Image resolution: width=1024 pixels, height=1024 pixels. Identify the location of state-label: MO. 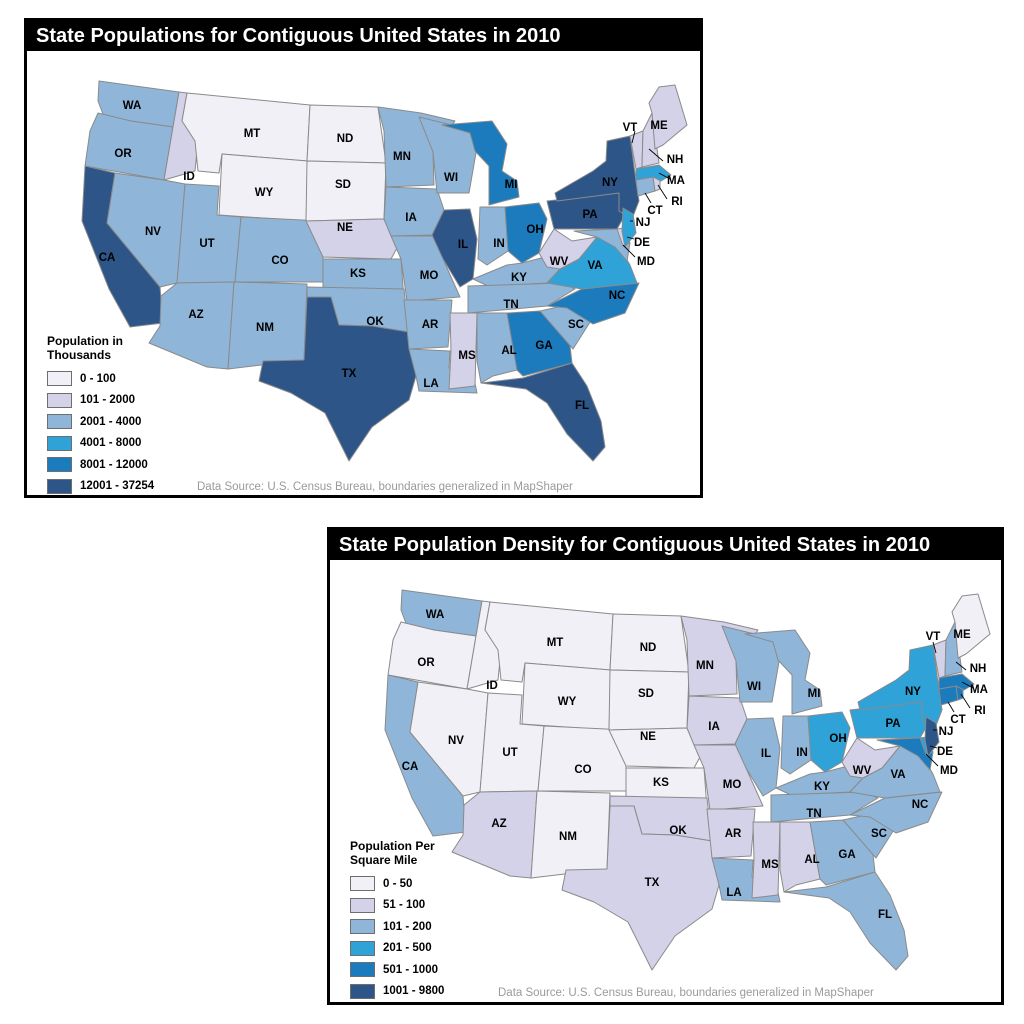
(732, 785).